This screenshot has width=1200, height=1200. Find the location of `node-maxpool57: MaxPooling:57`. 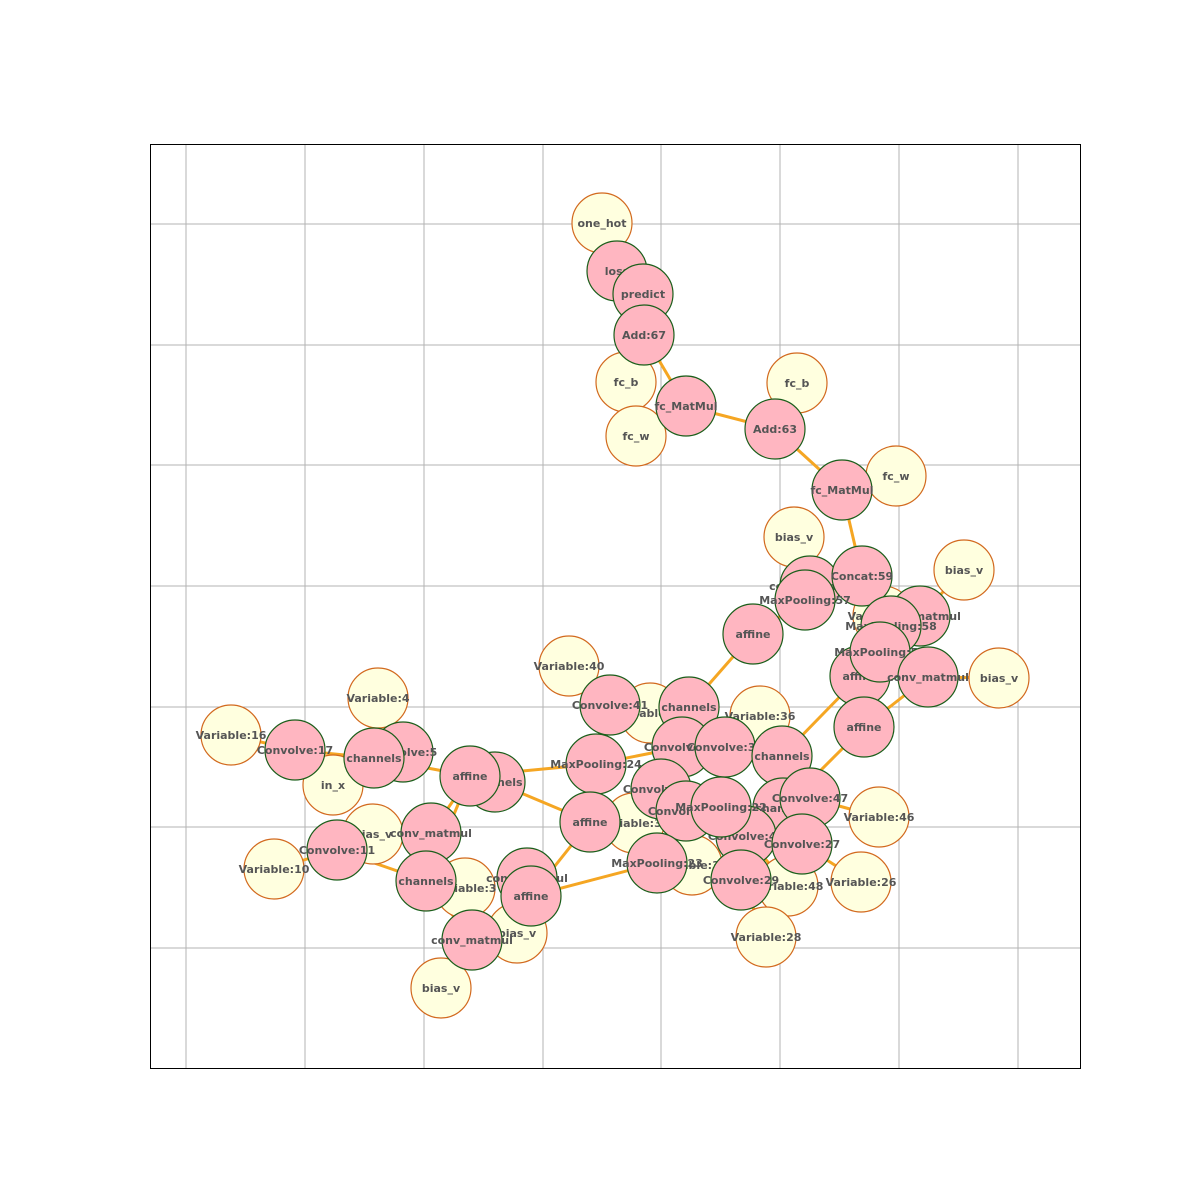

node-maxpool57: MaxPooling:57 is located at coordinates (805, 600).